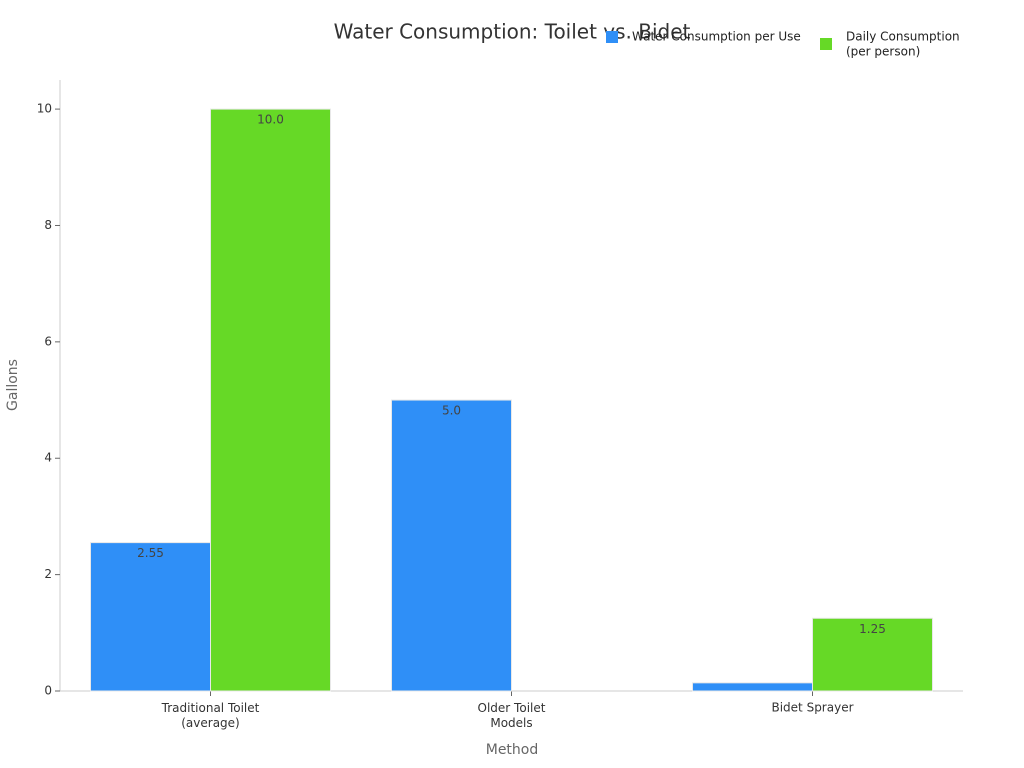  What do you see at coordinates (48, 341) in the screenshot?
I see `y-tick-label: 6` at bounding box center [48, 341].